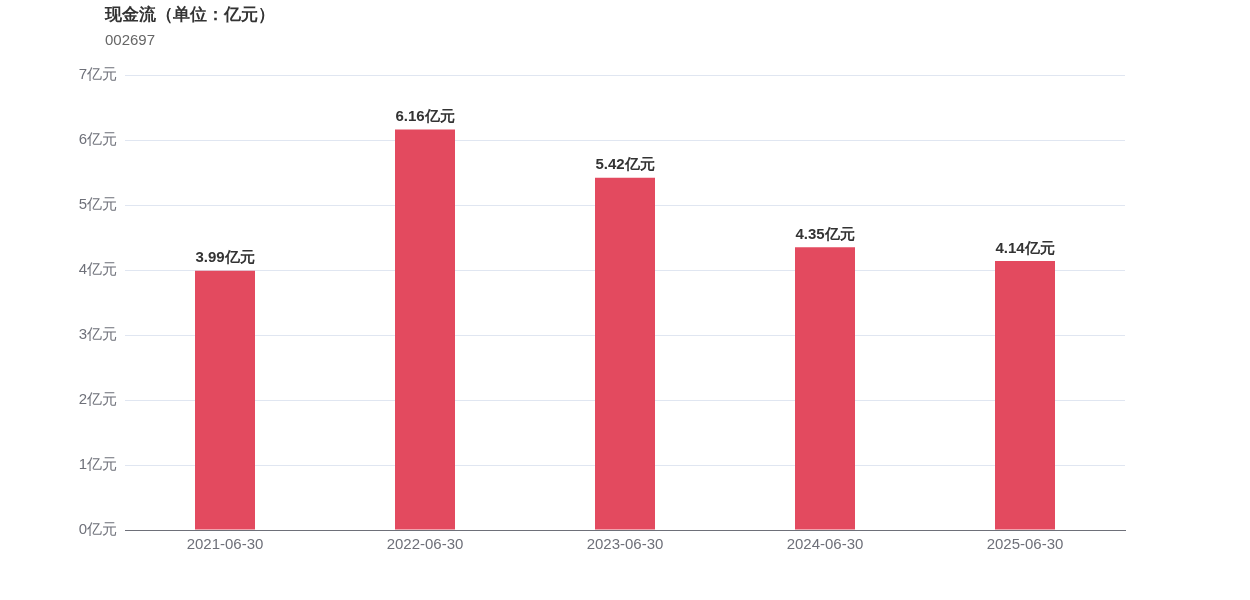 The image size is (1250, 600). I want to click on x-tick-label: 2021-06-30, so click(225, 544).